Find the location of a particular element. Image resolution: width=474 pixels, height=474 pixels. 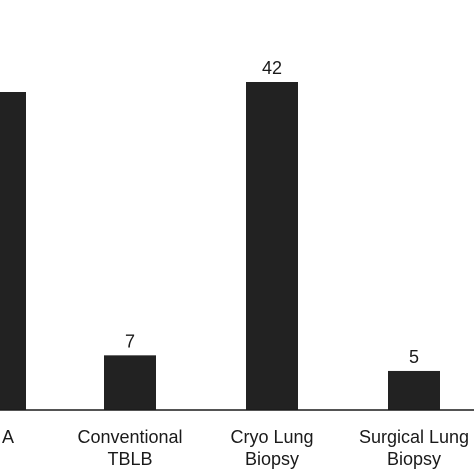

value-label-3: 5 is located at coordinates (414, 357).